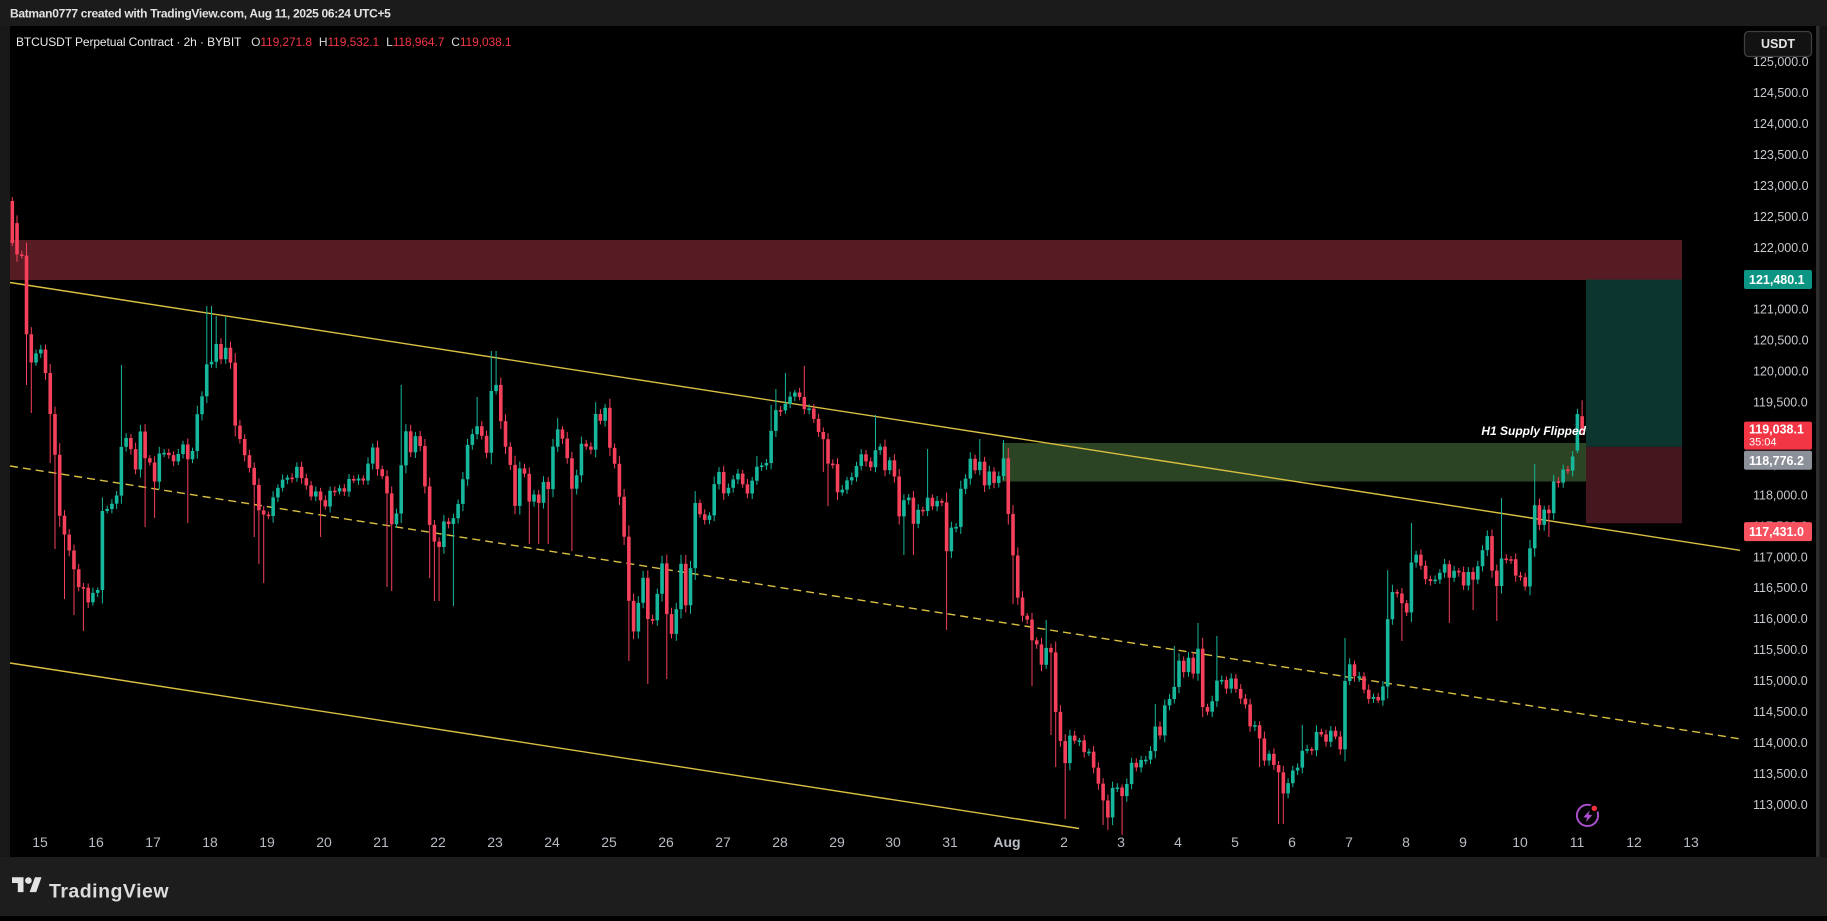 Image resolution: width=1827 pixels, height=921 pixels. What do you see at coordinates (723, 842) in the screenshot?
I see `svg-text: 27` at bounding box center [723, 842].